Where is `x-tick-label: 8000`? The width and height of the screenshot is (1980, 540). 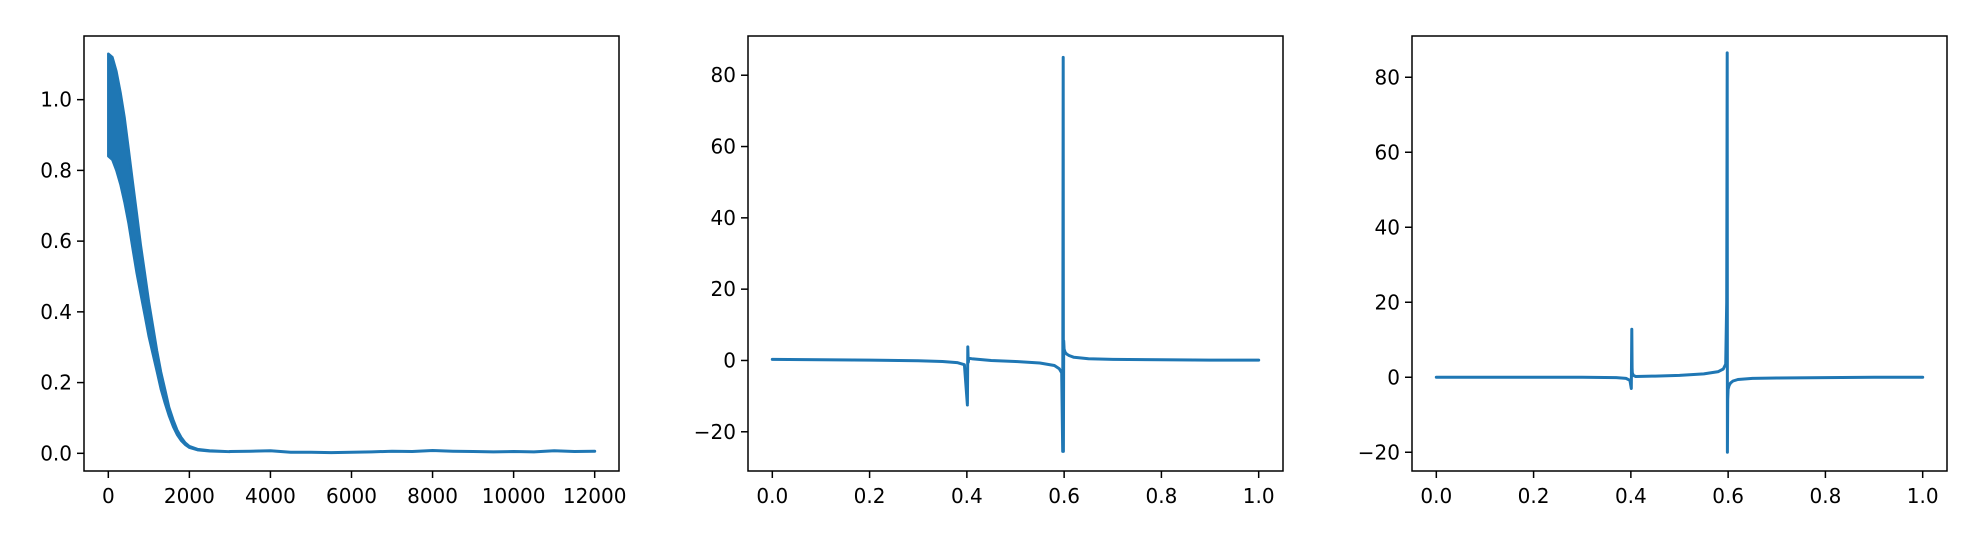 x-tick-label: 8000 is located at coordinates (432, 496).